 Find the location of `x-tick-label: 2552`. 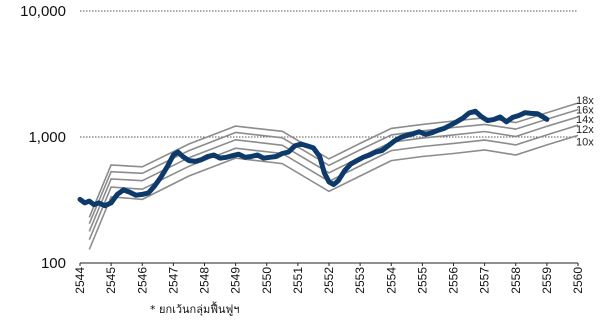

x-tick-label: 2552 is located at coordinates (329, 280).